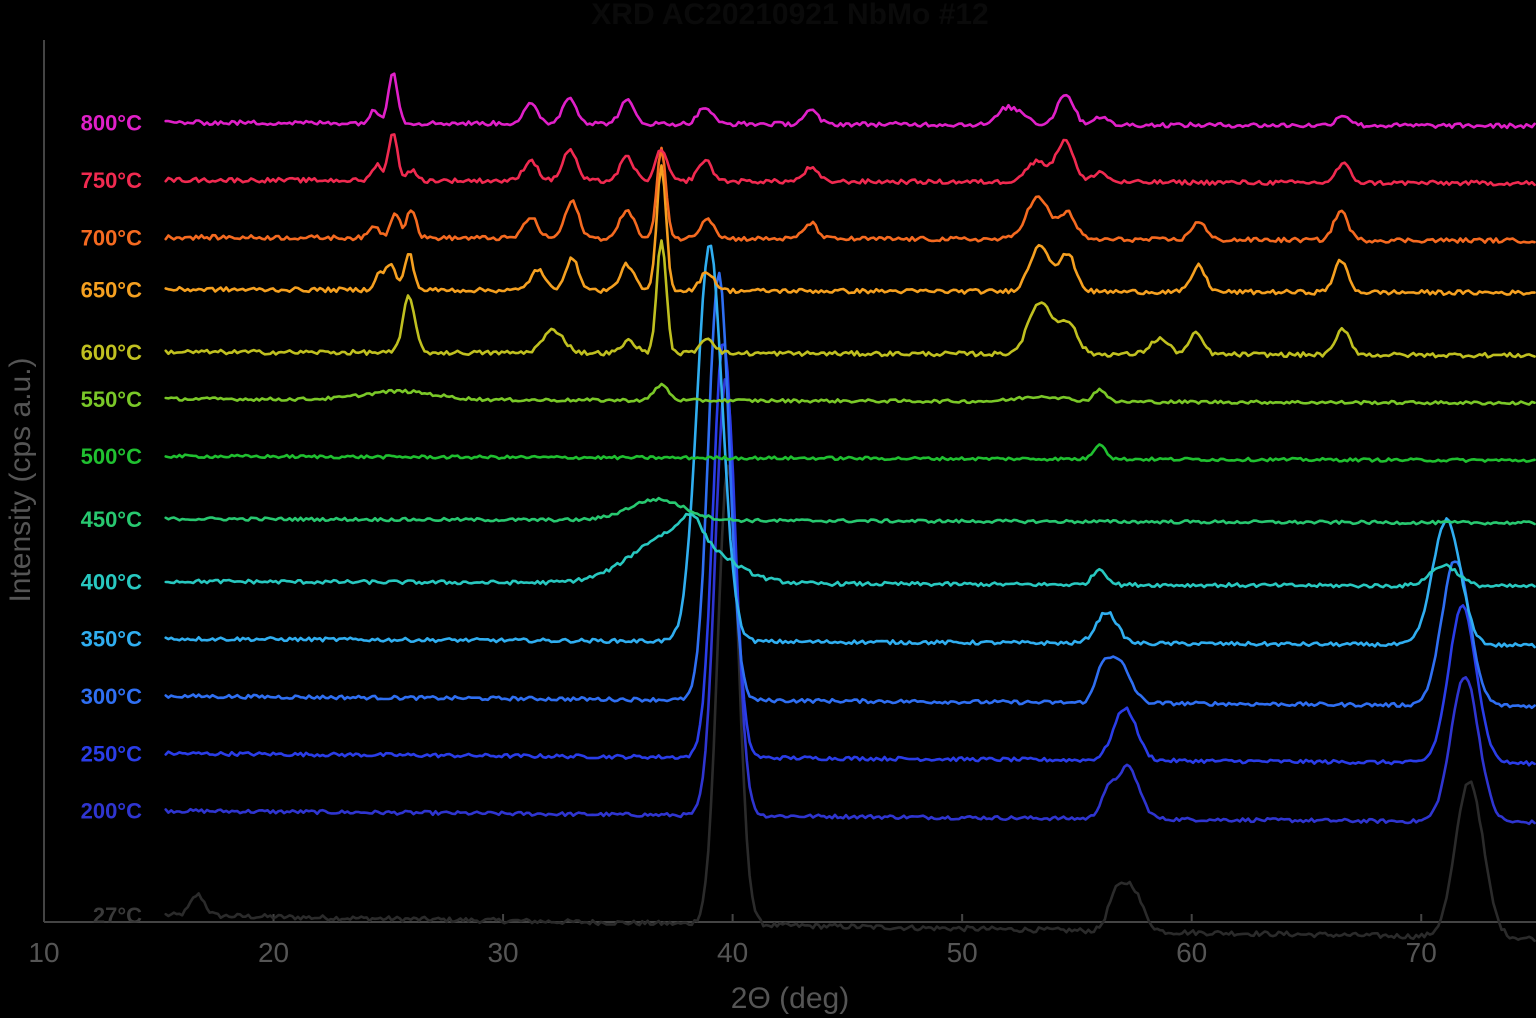 This screenshot has width=1536, height=1018. Describe the element at coordinates (850, 299) in the screenshot. I see `trace-600C` at that location.